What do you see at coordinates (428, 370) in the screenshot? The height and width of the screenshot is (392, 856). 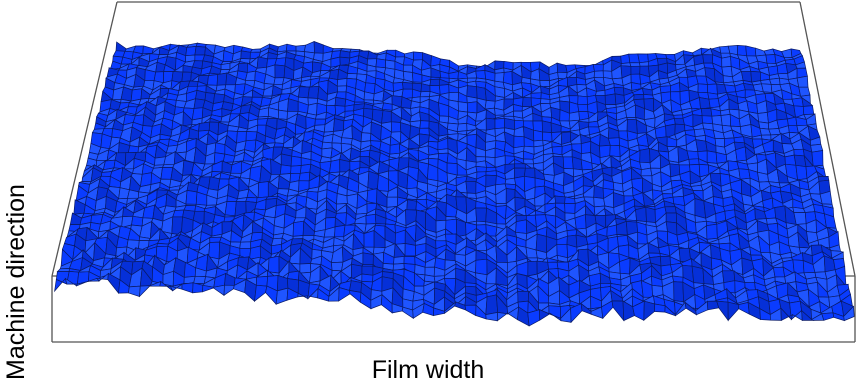 I see `x-axis-label: Film width` at bounding box center [428, 370].